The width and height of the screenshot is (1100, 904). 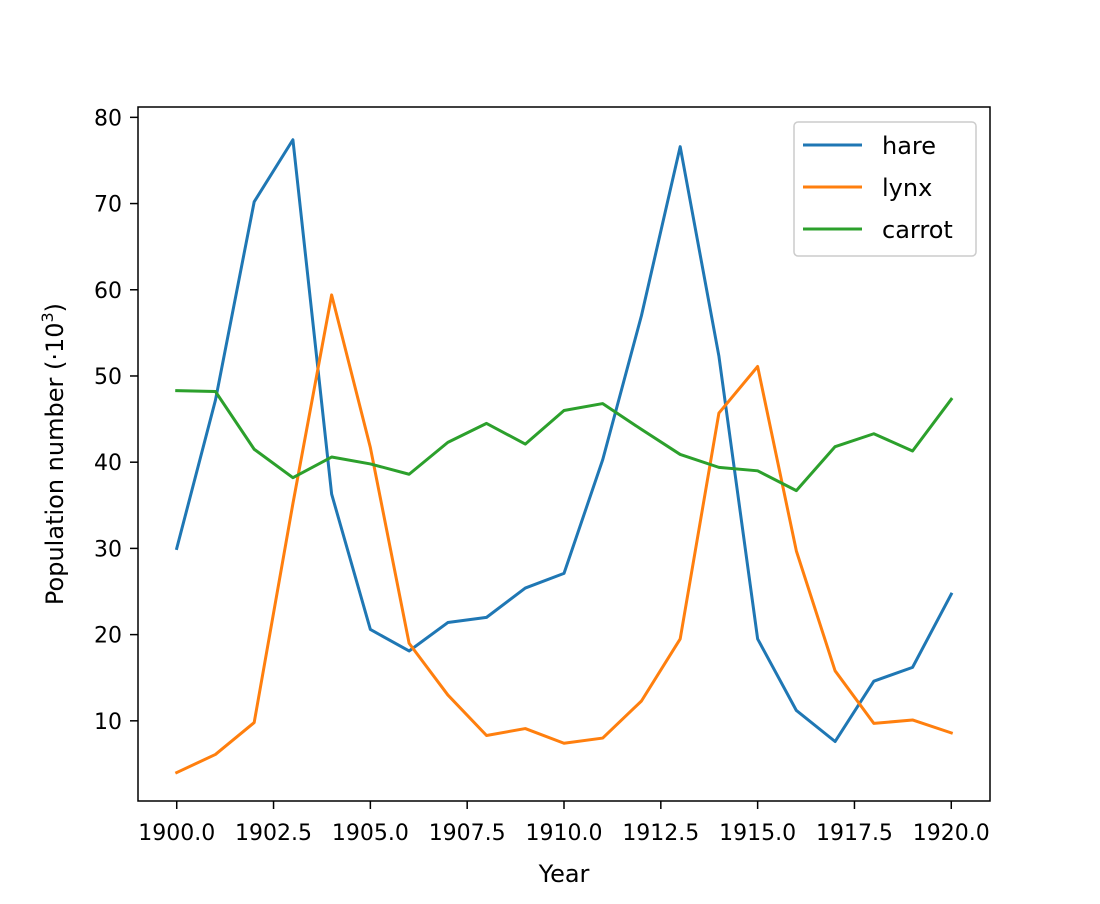 I want to click on legend-box, so click(x=885, y=189).